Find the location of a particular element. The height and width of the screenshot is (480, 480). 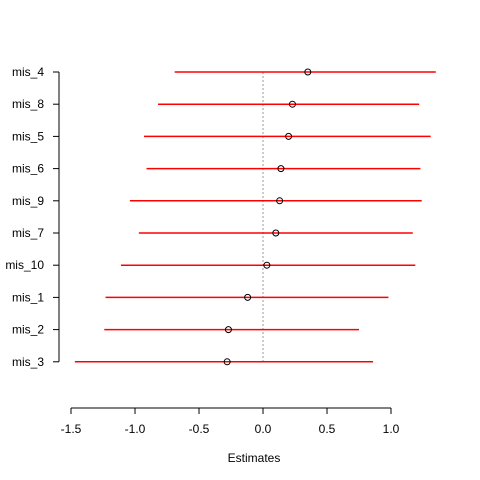

y-tick-label: mis_5 is located at coordinates (28, 136).